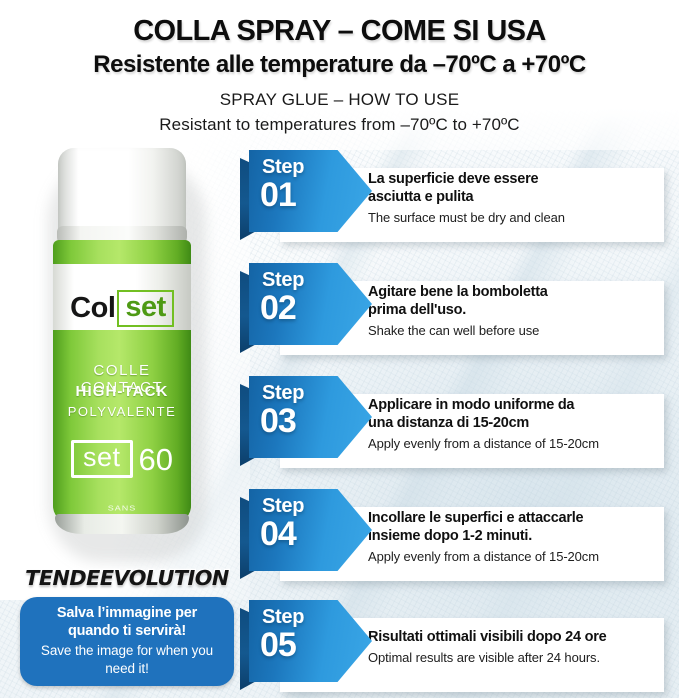 The image size is (679, 698). Describe the element at coordinates (306, 534) in the screenshot. I see `step-badge-04: Step 04` at that location.